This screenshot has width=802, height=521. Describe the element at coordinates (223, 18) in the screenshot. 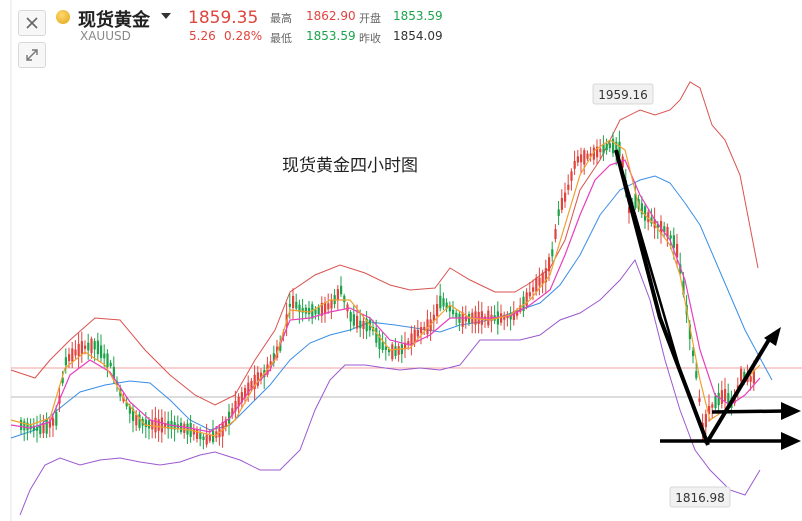

I see `last-price: 1859.35` at that location.